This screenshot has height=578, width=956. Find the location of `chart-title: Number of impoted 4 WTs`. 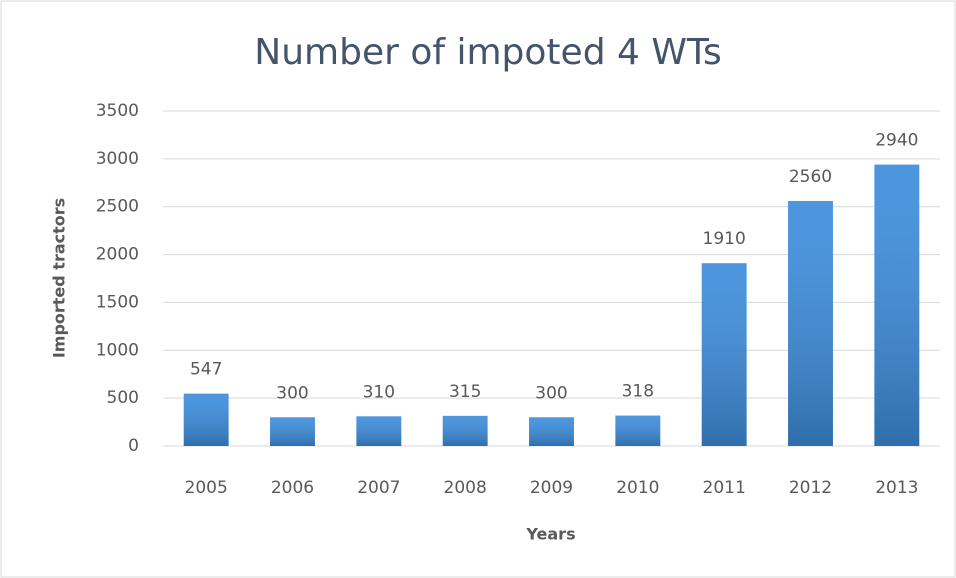

chart-title: Number of impoted 4 WTs is located at coordinates (487, 52).